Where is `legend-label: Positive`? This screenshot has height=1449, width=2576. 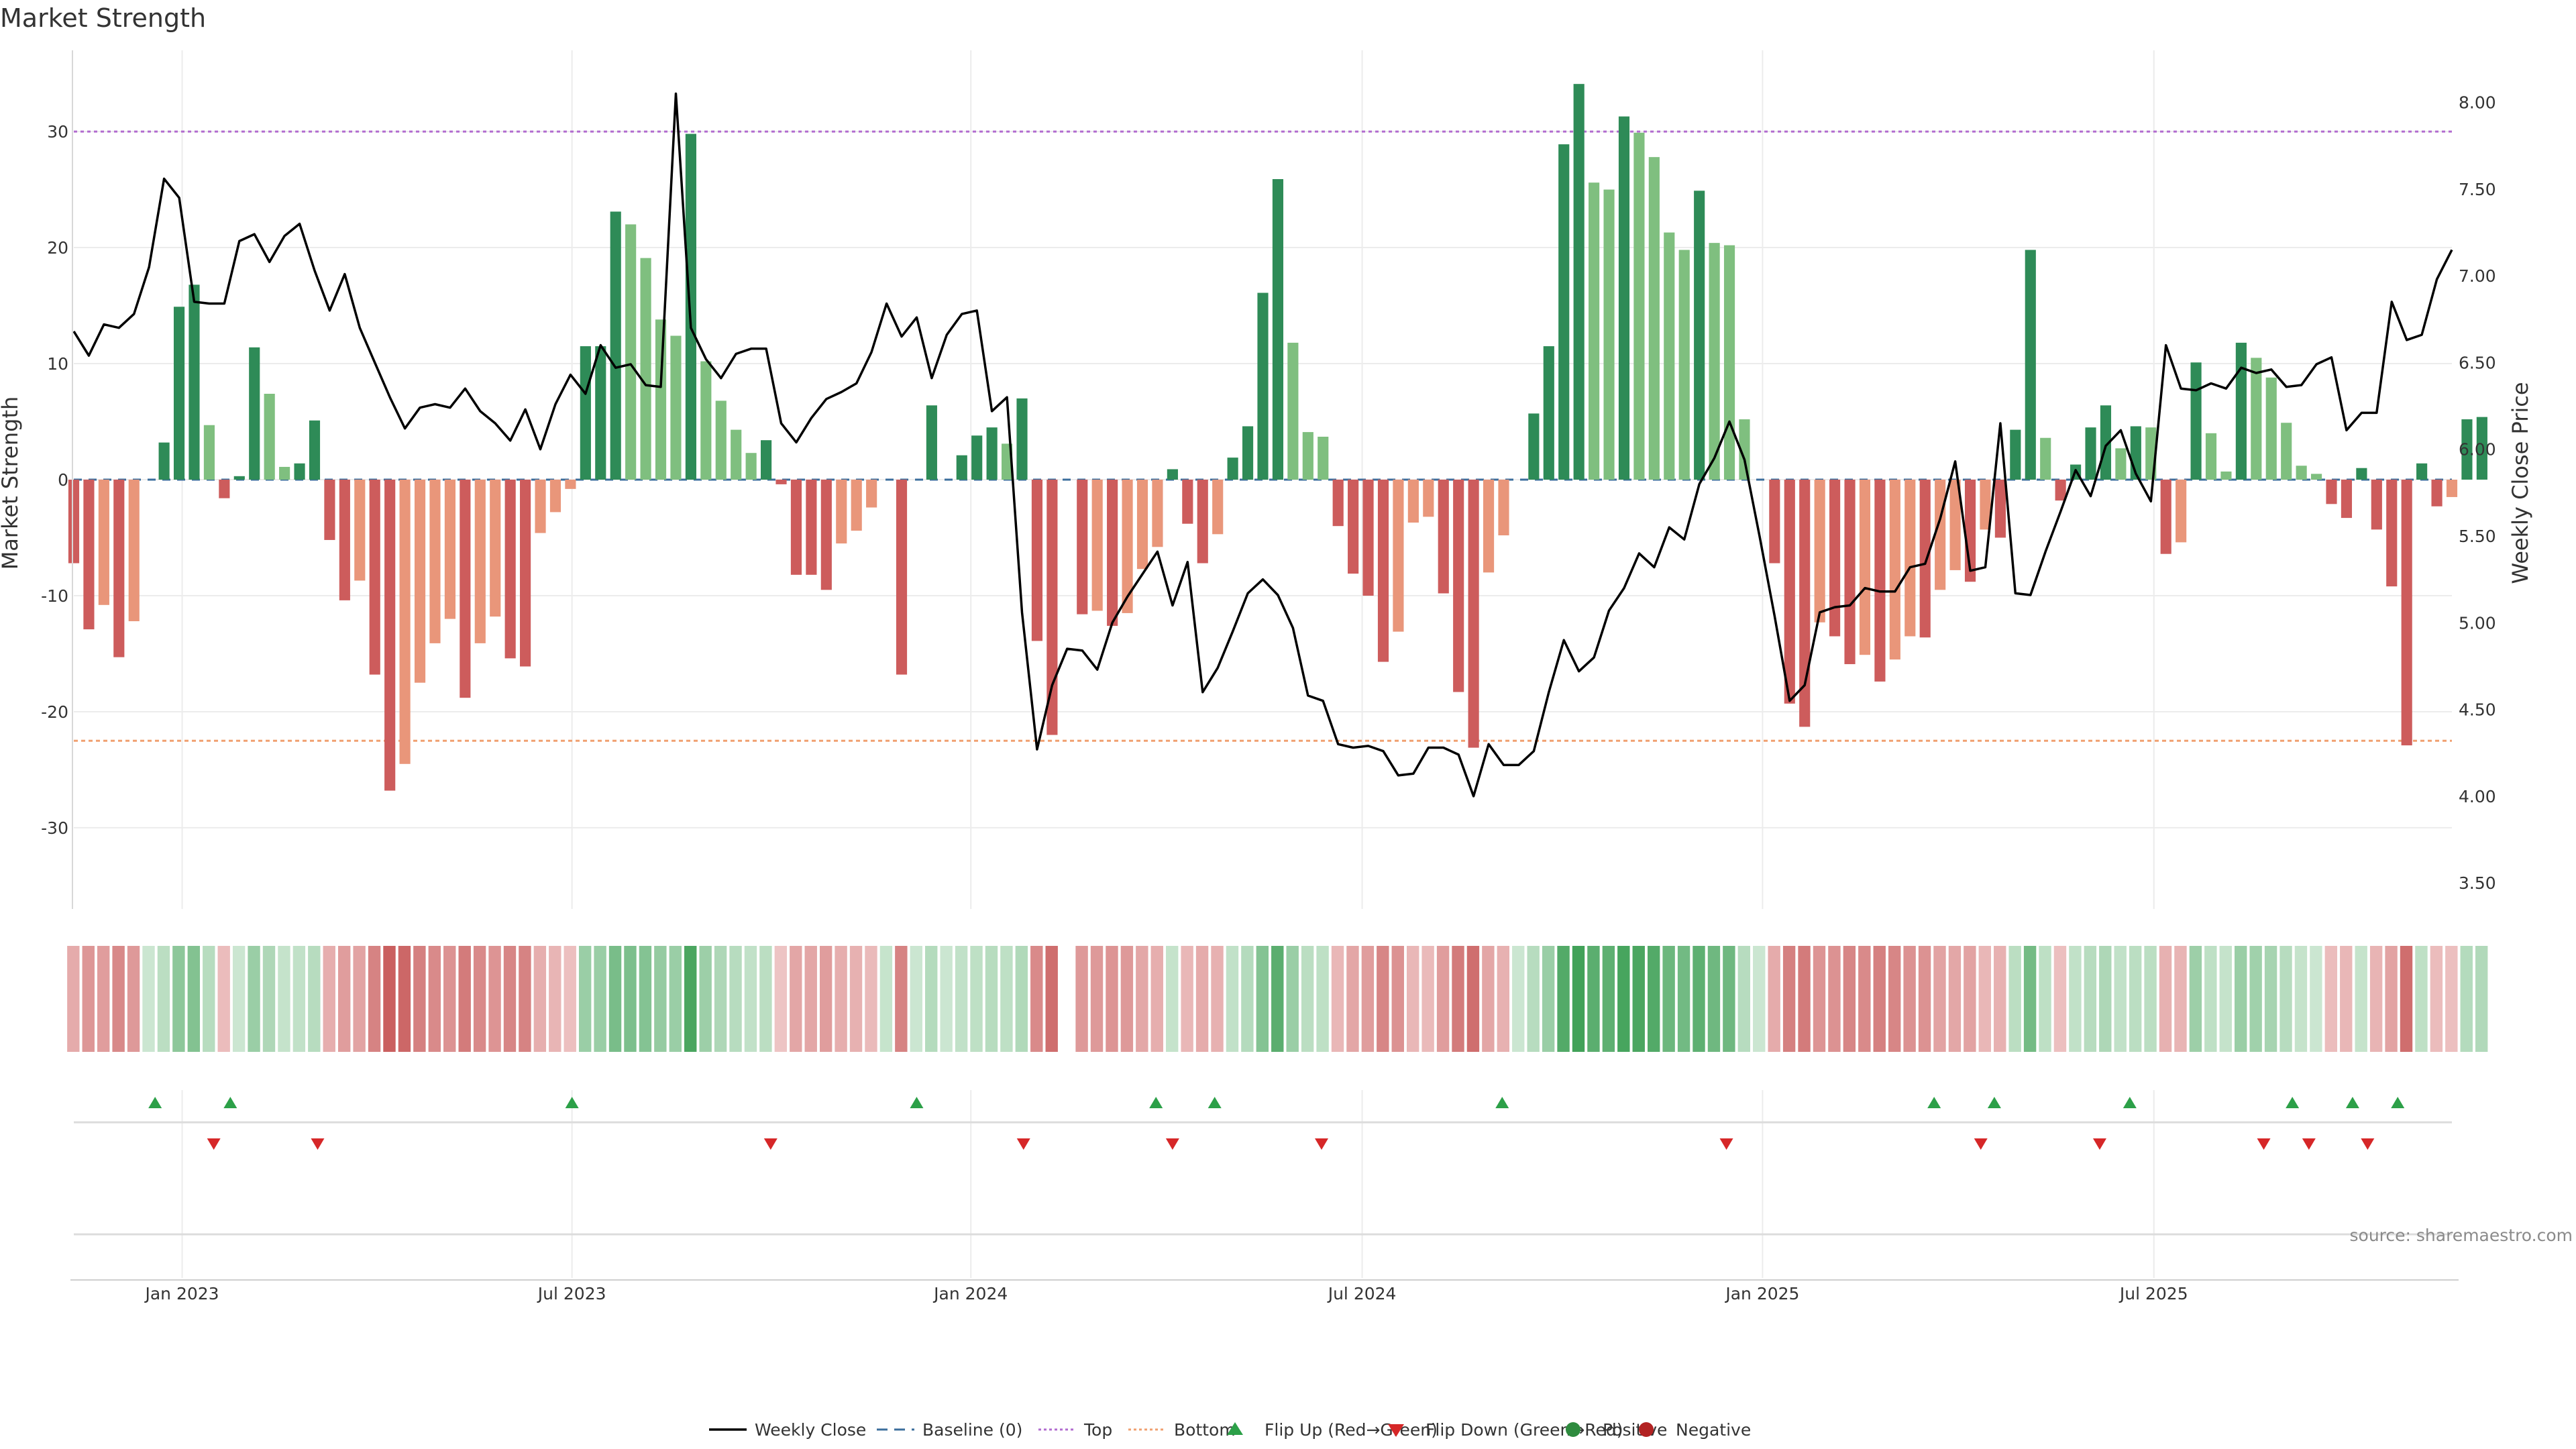
legend-label: Positive is located at coordinates (1635, 1430).